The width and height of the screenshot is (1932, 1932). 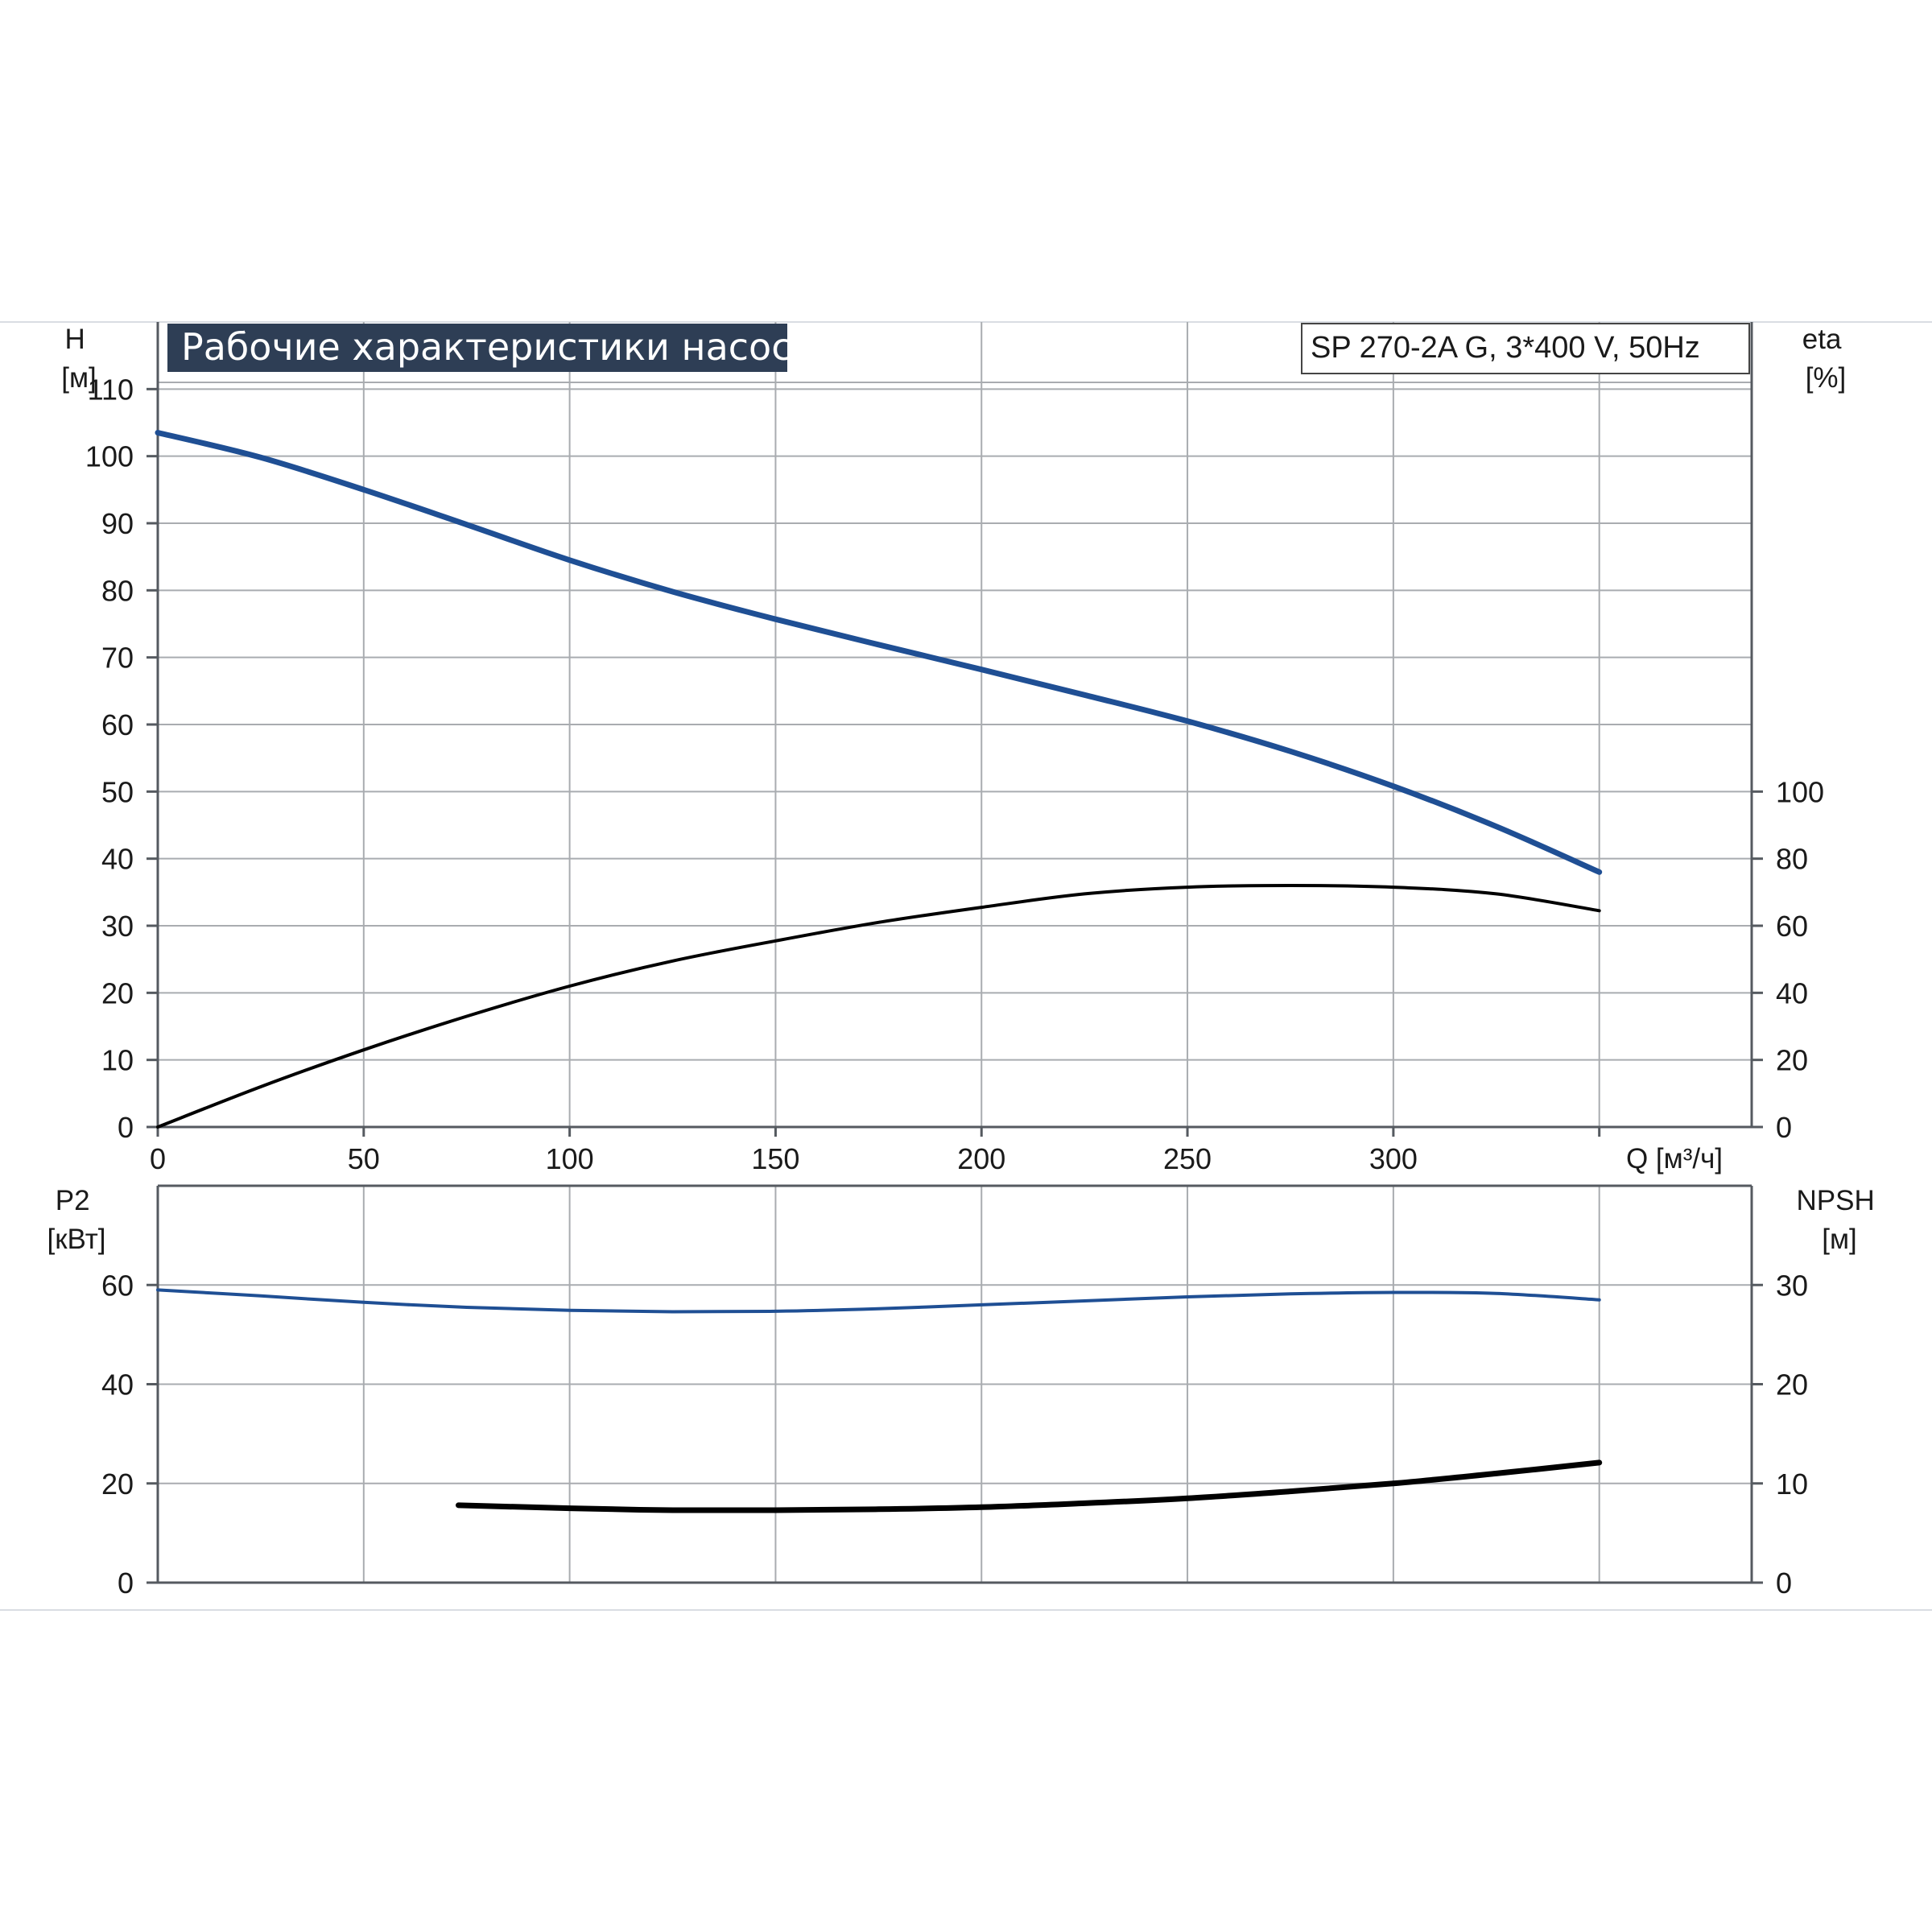 I want to click on power-tick-label-40: 40, so click(x=117, y=1385).